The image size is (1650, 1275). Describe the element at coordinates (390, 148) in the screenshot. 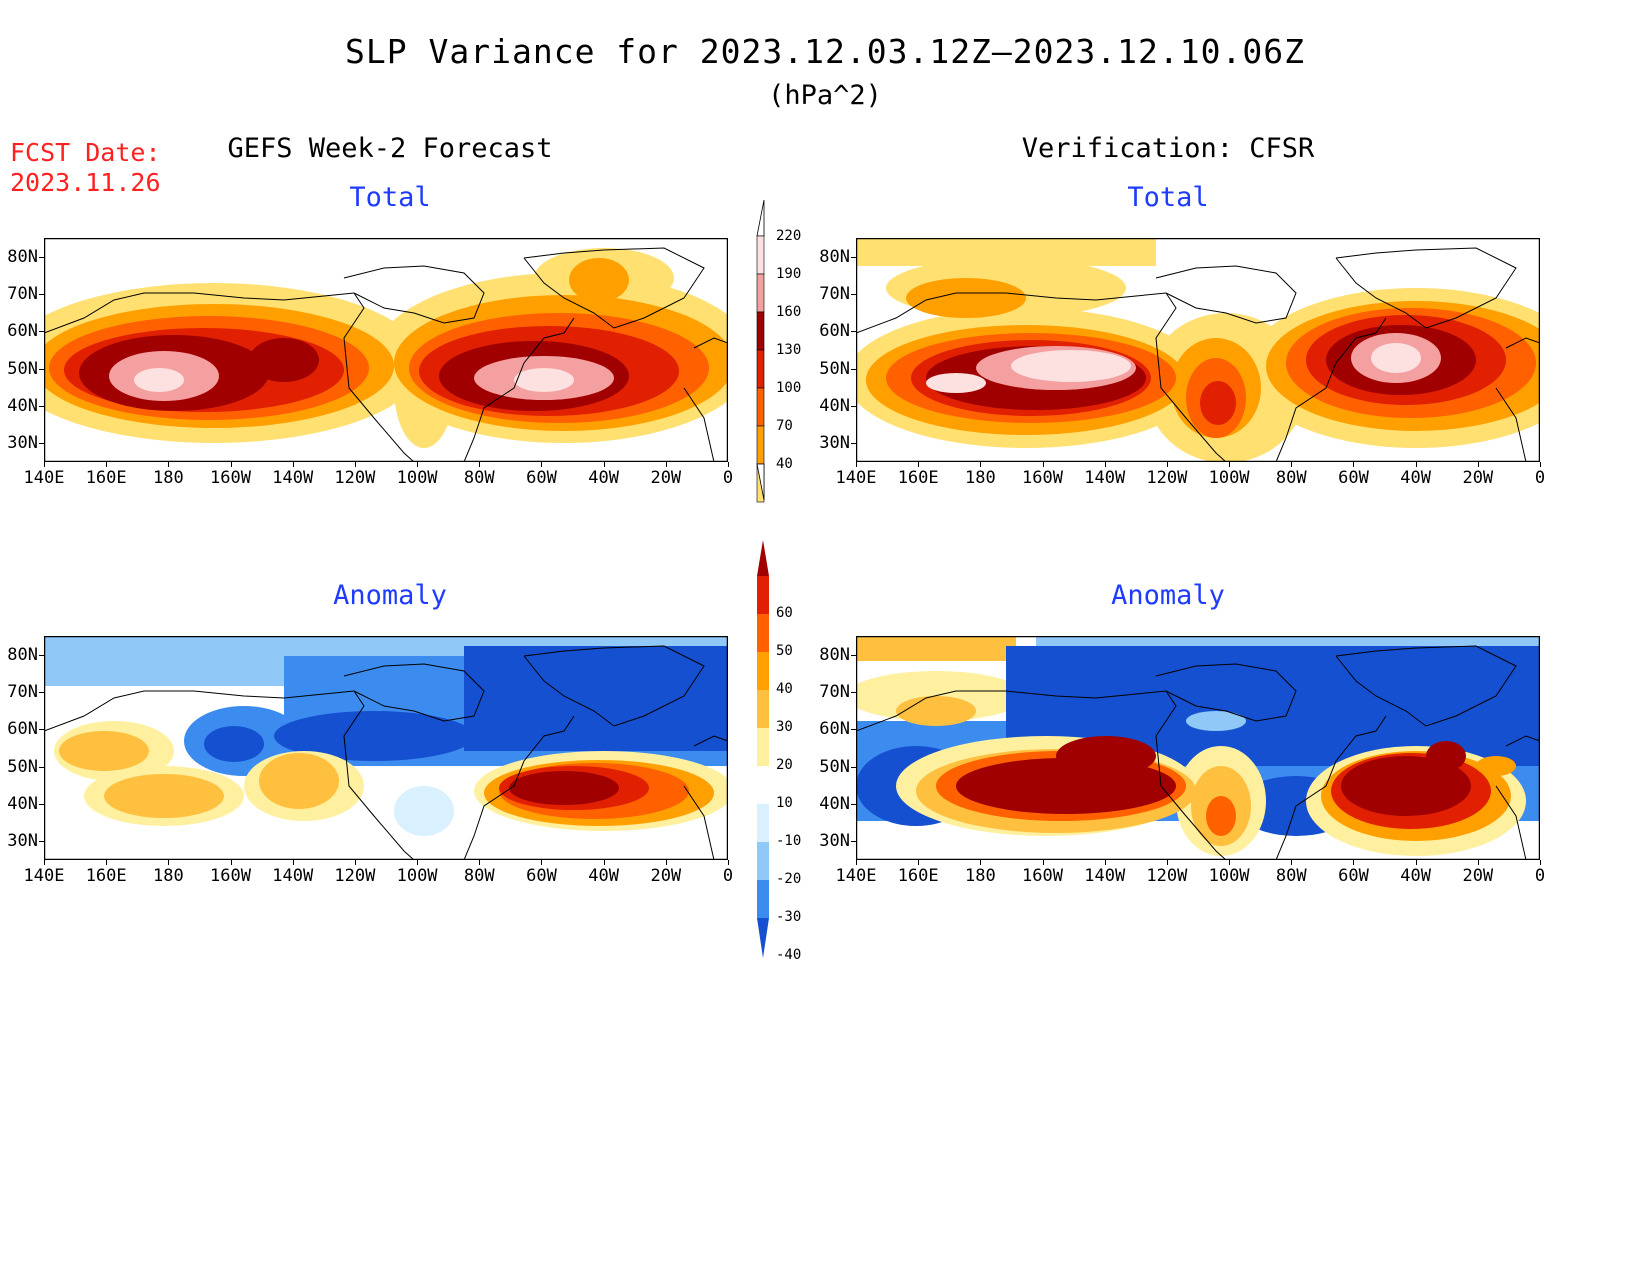

I see `left-column-title: GEFS Week-2 Forecast` at that location.